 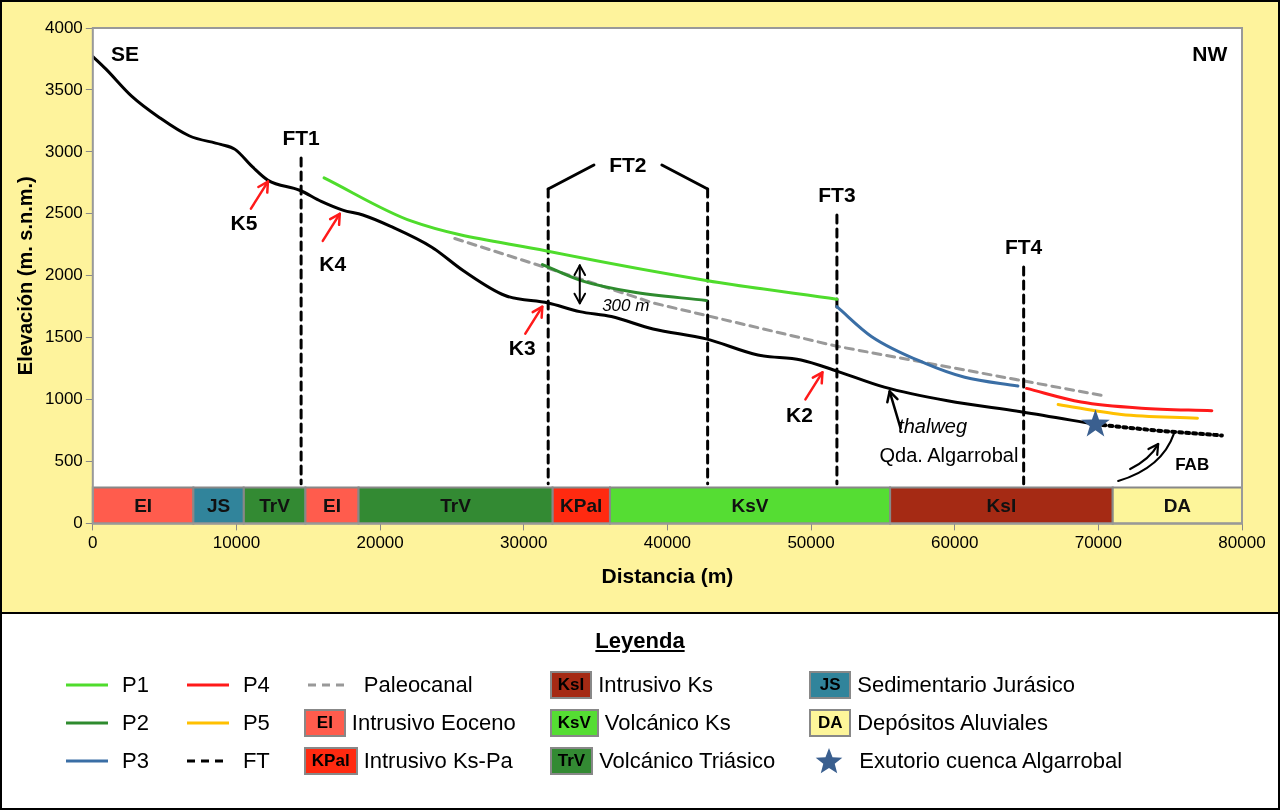 What do you see at coordinates (628, 165) in the screenshot?
I see `annotation: FT2` at bounding box center [628, 165].